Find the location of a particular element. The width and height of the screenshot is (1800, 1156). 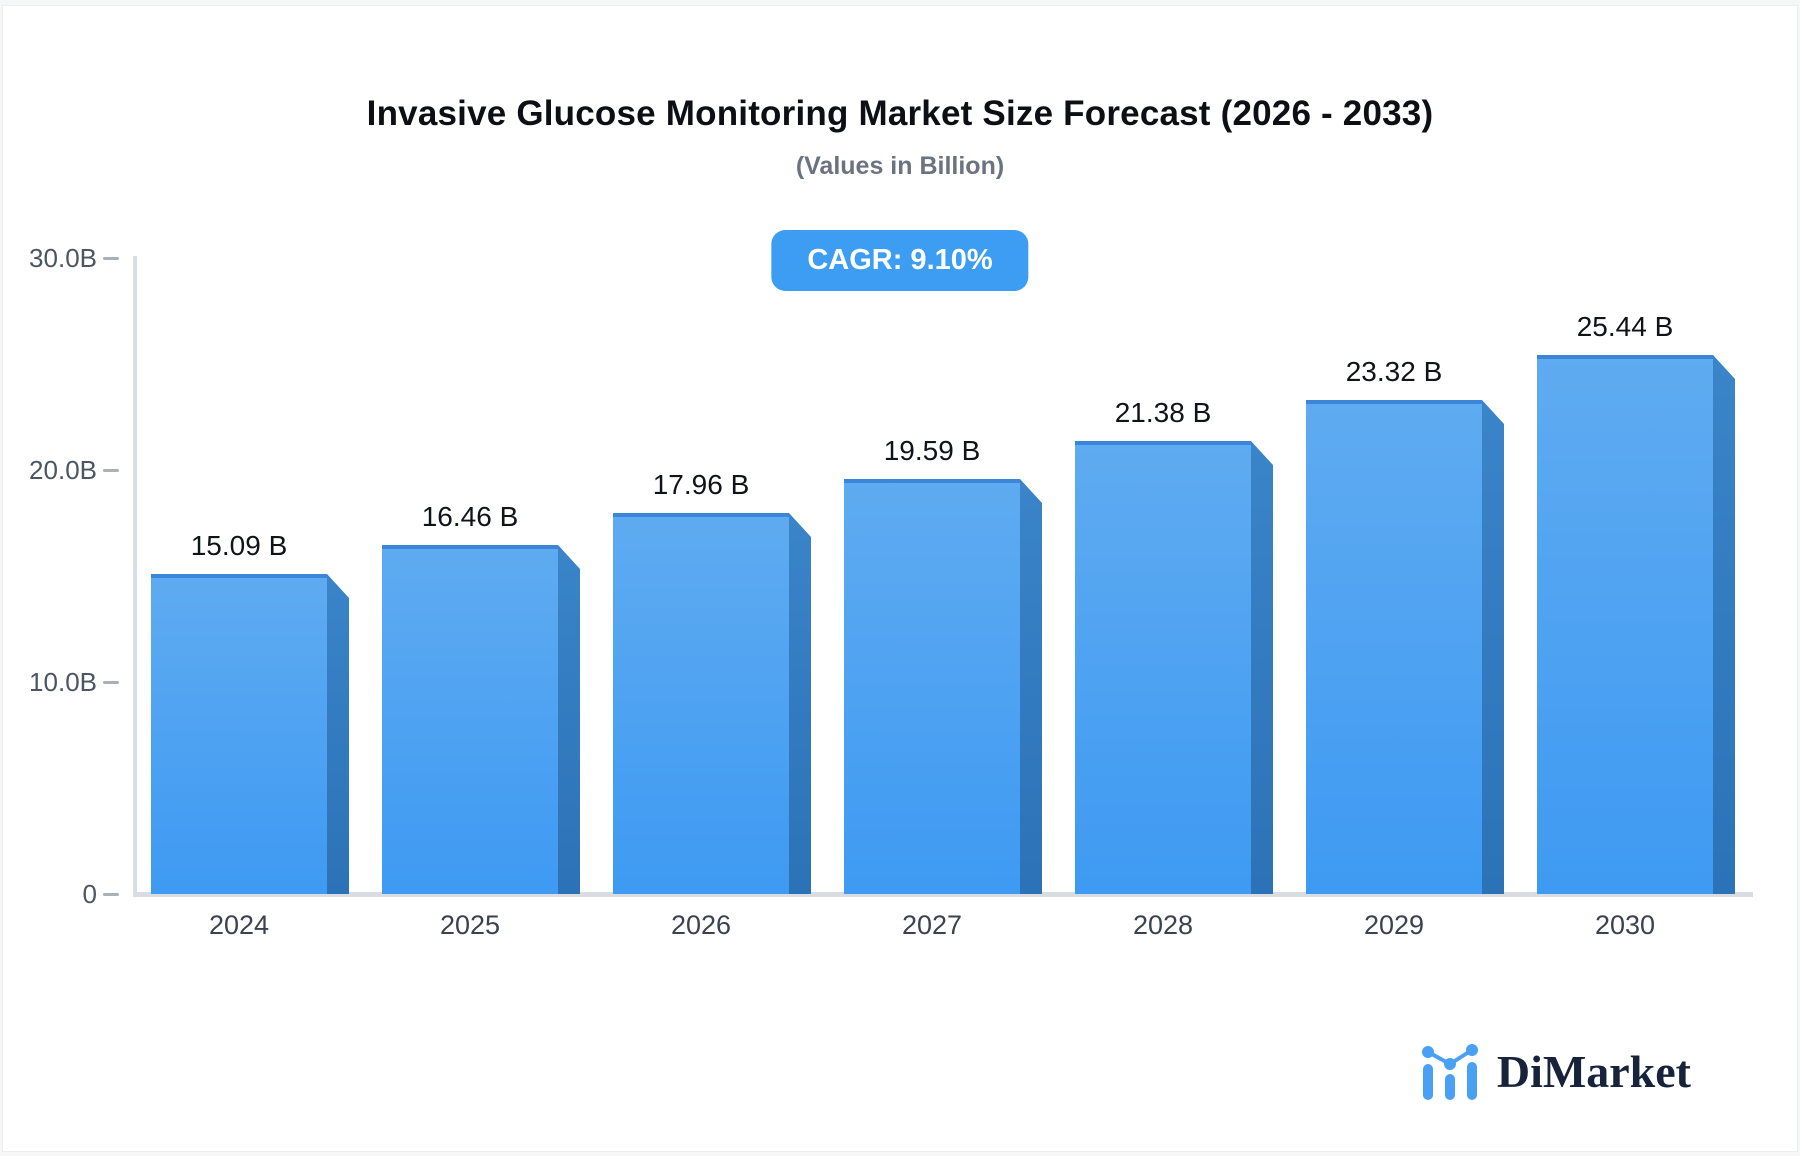

bar-2024 is located at coordinates (250, 734).